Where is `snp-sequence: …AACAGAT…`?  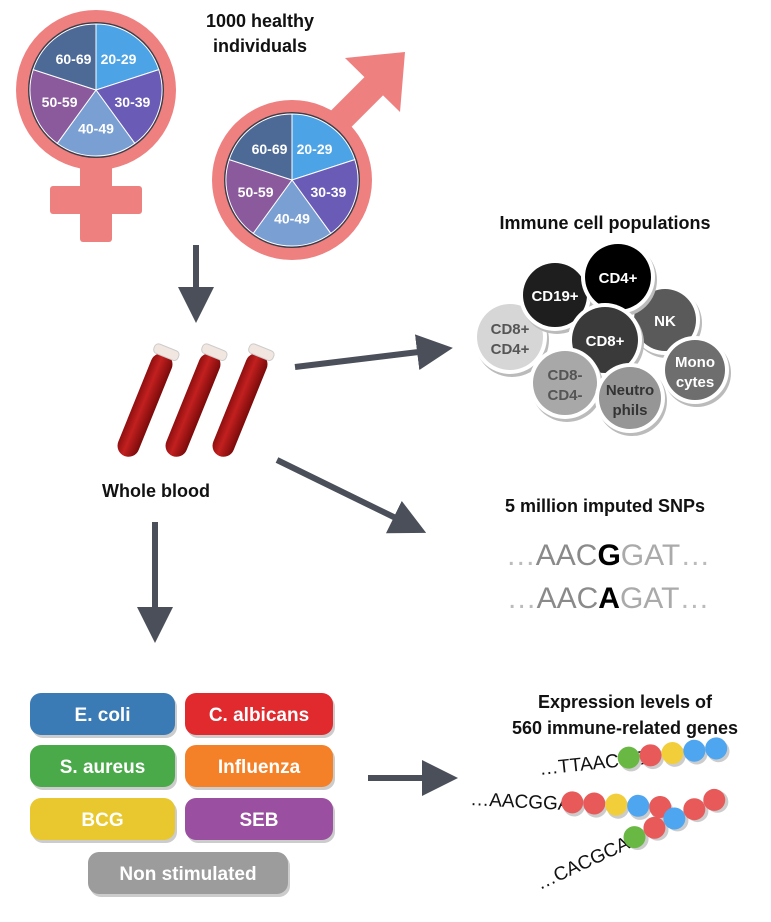 snp-sequence: …AACAGAT… is located at coordinates (608, 598).